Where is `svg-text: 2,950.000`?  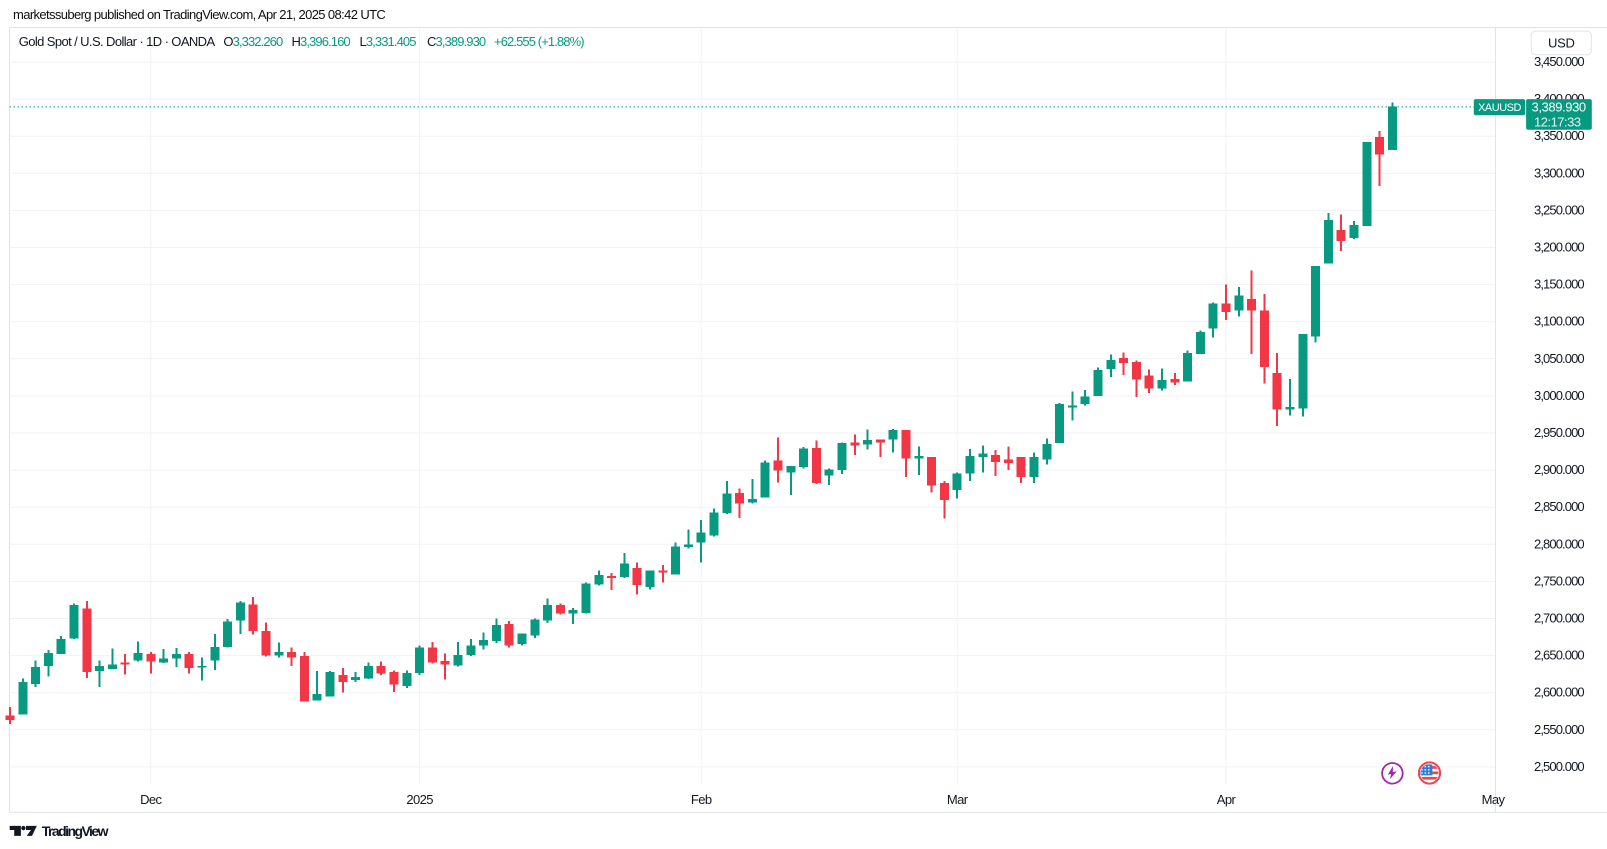
svg-text: 2,950.000 is located at coordinates (1559, 432).